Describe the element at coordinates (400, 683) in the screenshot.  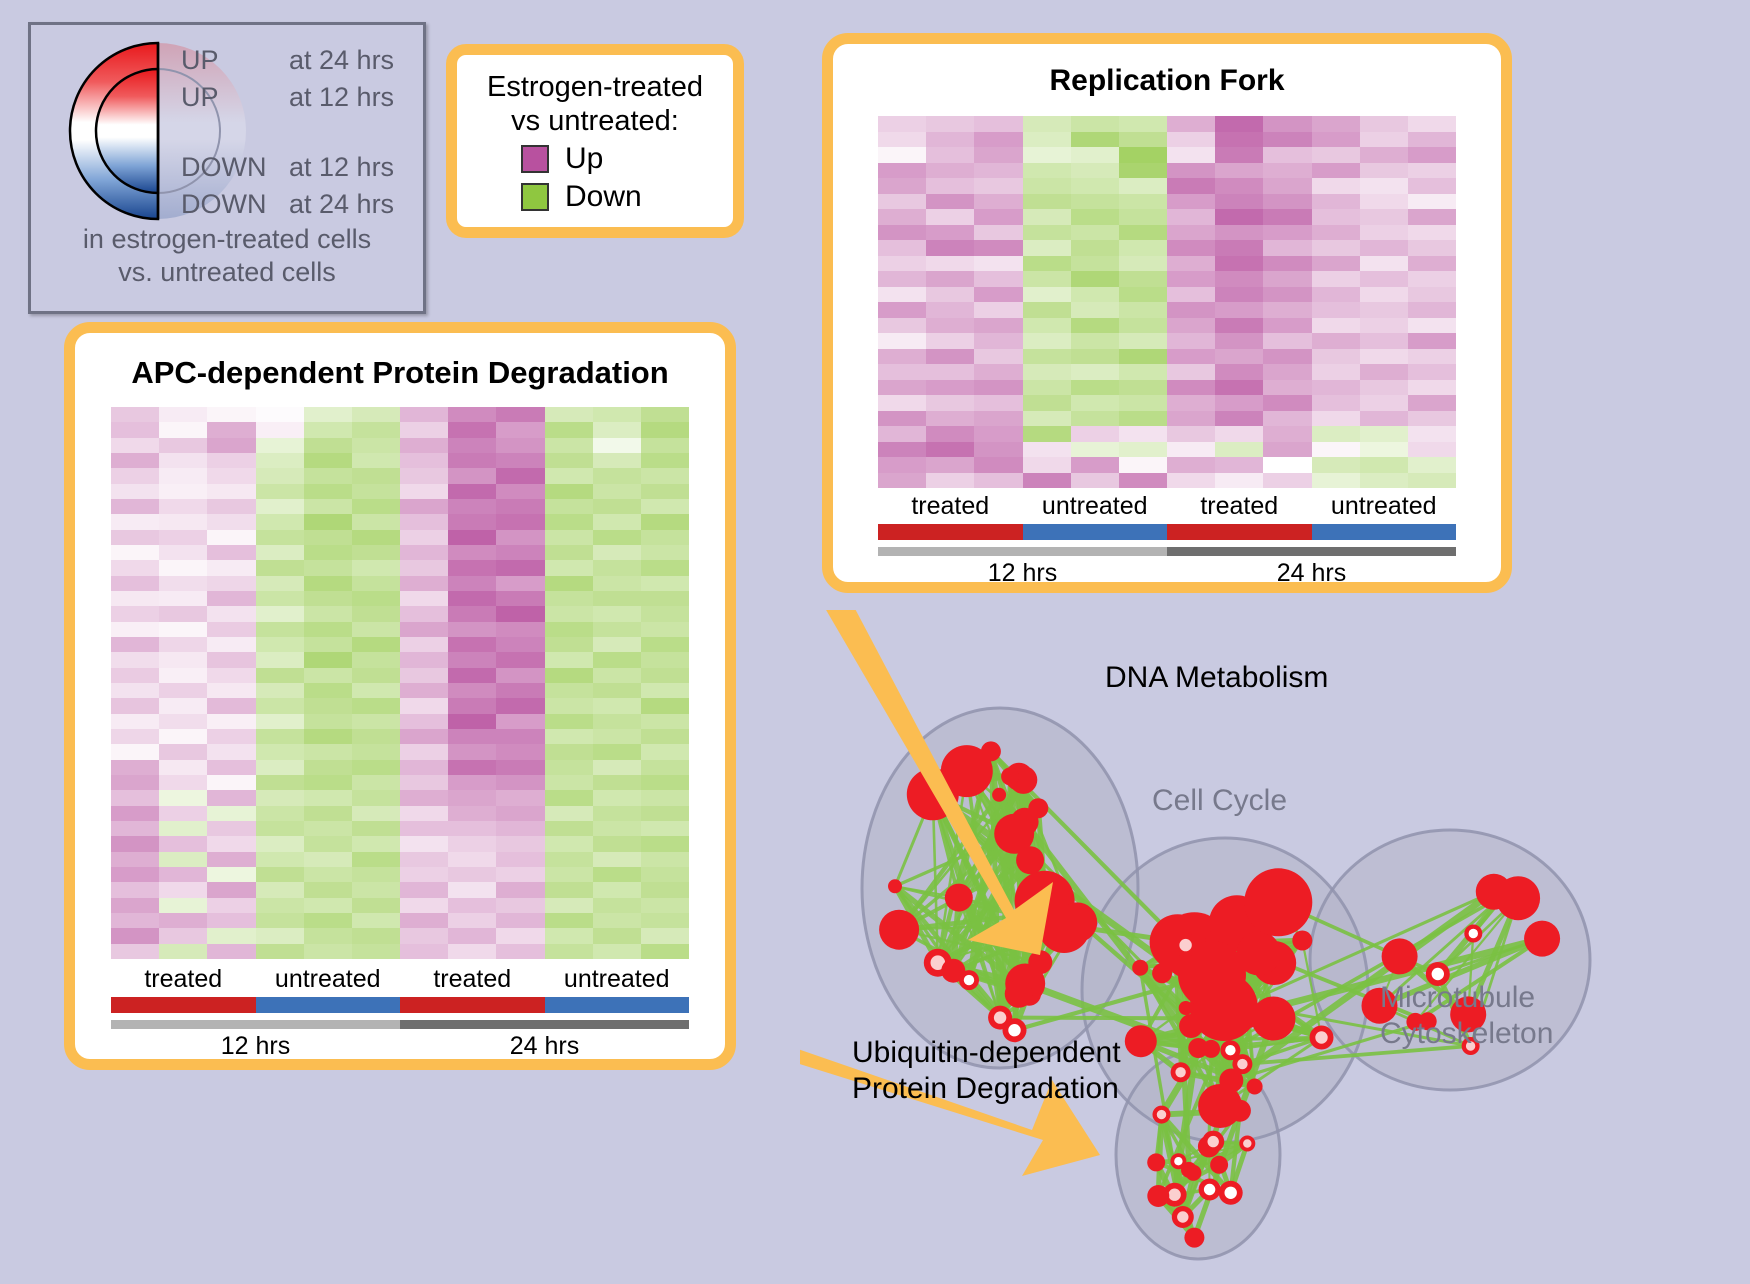
I see `heatmap-apc-degradation` at that location.